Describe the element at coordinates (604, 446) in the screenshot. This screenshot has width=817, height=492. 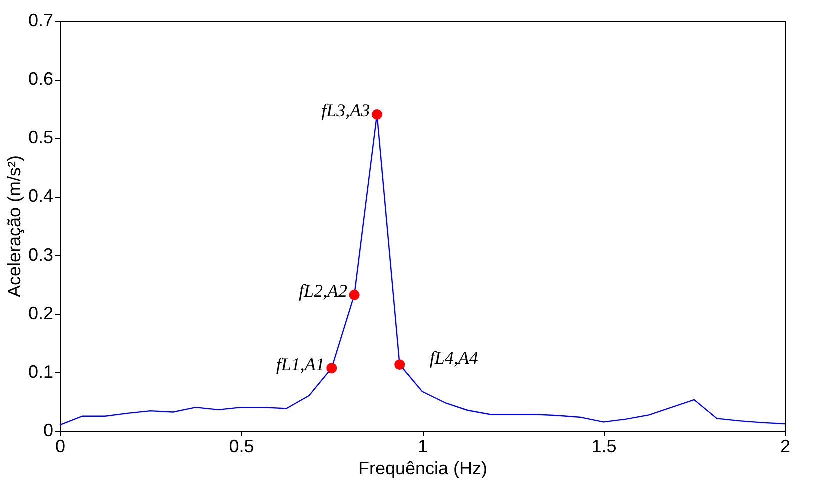
I see `x-tick-label: 1.5` at that location.